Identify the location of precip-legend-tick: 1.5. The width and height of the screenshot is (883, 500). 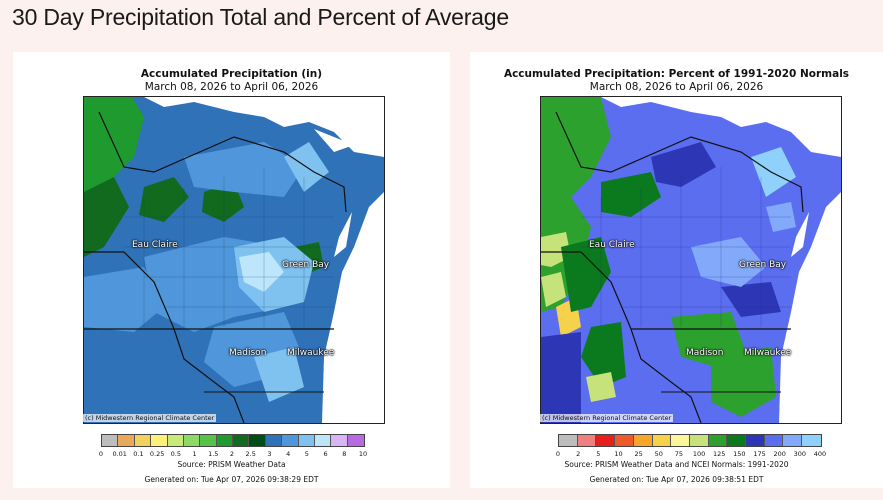
(213, 454).